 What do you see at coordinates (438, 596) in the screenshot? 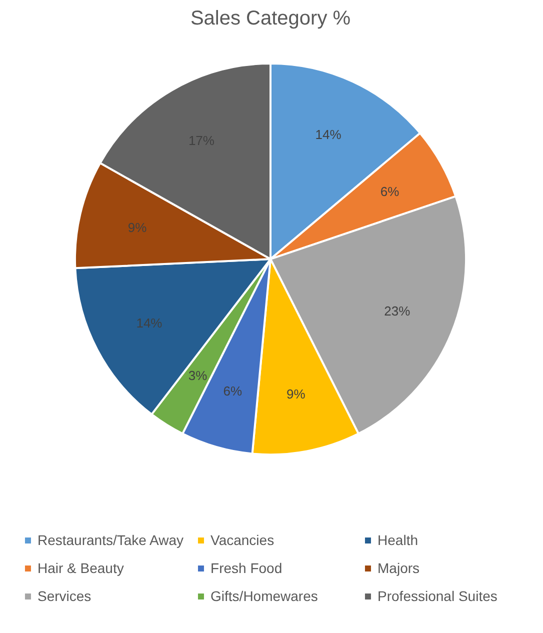
I see `legend-label: Professional Suites` at bounding box center [438, 596].